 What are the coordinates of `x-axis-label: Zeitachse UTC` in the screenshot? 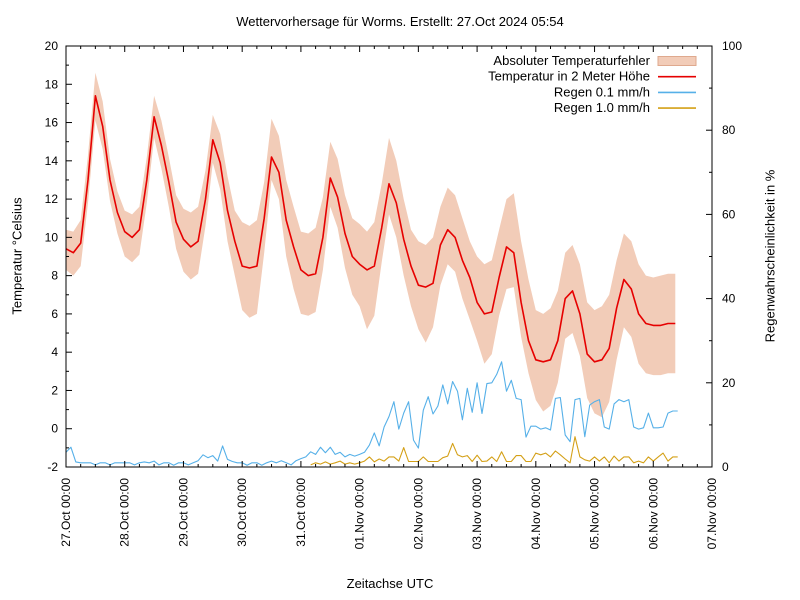 It's located at (390, 583).